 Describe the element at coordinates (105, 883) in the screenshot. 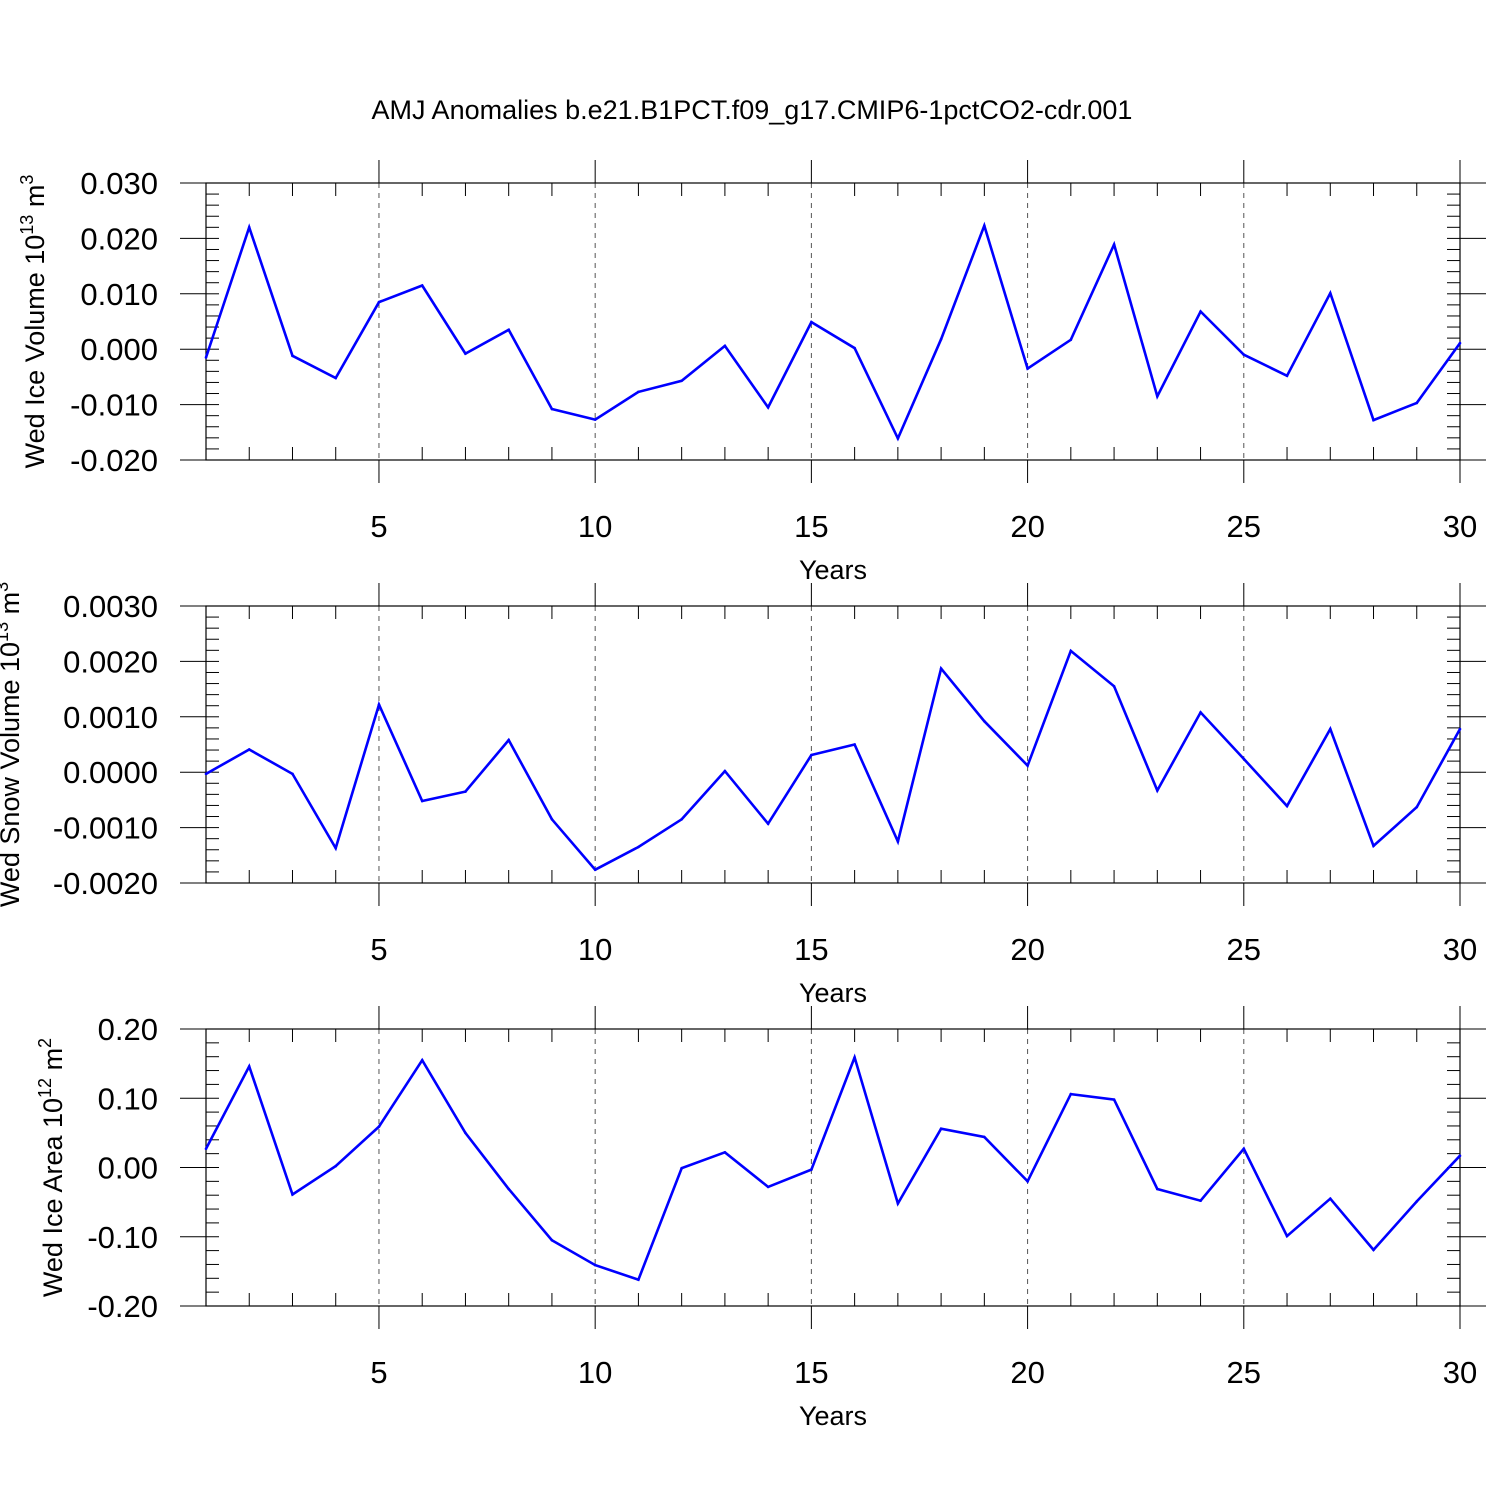

I see `y-tick-label: -0.0020` at that location.